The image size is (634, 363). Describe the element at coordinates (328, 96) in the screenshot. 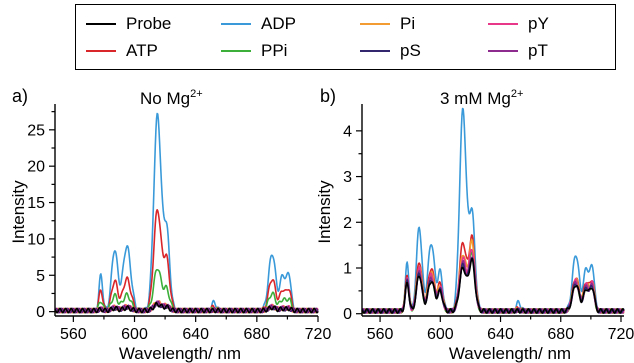

I see `panel-letter: b)` at that location.